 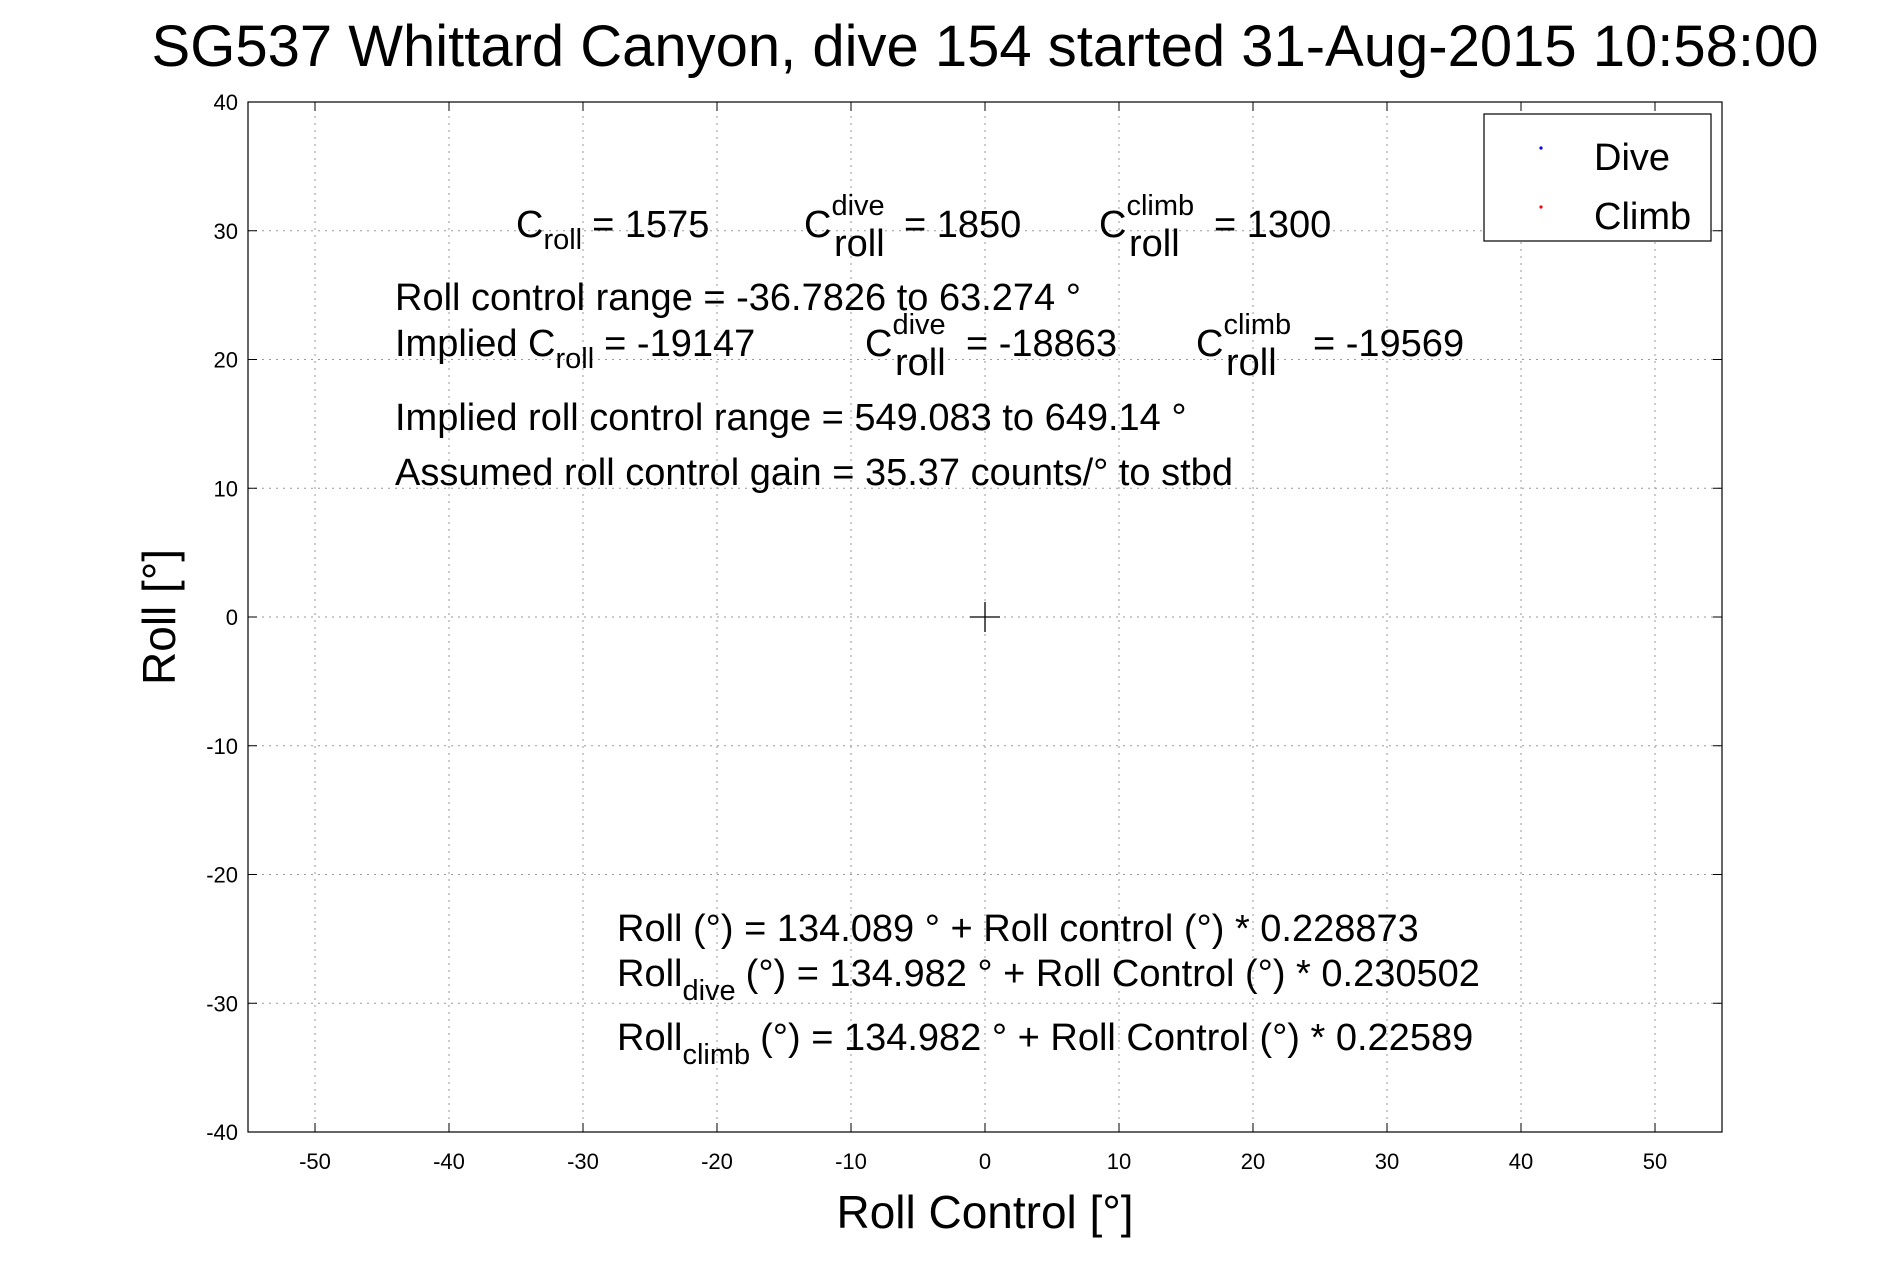 What do you see at coordinates (920, 363) in the screenshot?
I see `annotation-implied-c-roll-dive-sub: roll` at bounding box center [920, 363].